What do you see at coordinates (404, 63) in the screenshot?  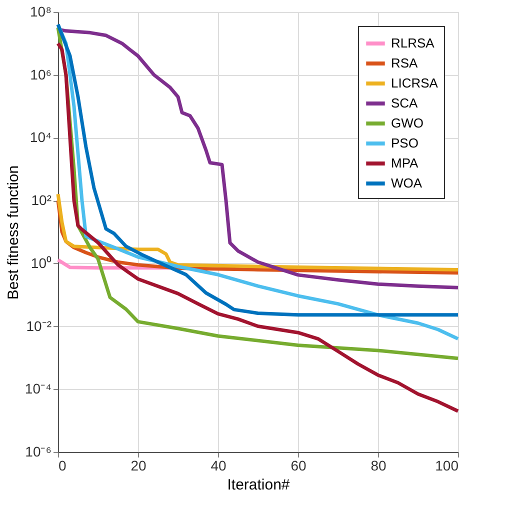 I see `legend-label: RSA` at bounding box center [404, 63].